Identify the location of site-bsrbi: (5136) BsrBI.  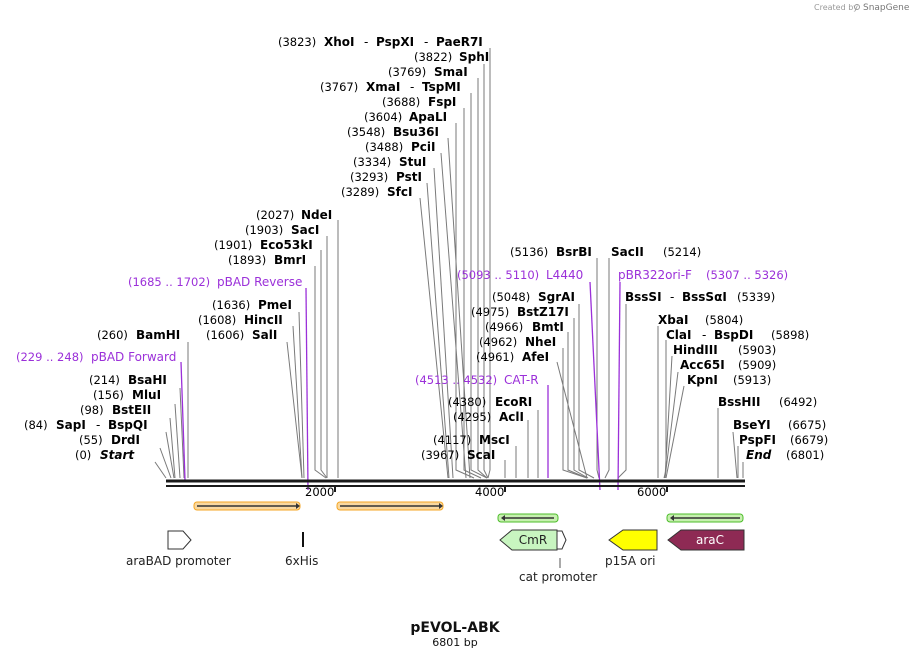
(551, 252).